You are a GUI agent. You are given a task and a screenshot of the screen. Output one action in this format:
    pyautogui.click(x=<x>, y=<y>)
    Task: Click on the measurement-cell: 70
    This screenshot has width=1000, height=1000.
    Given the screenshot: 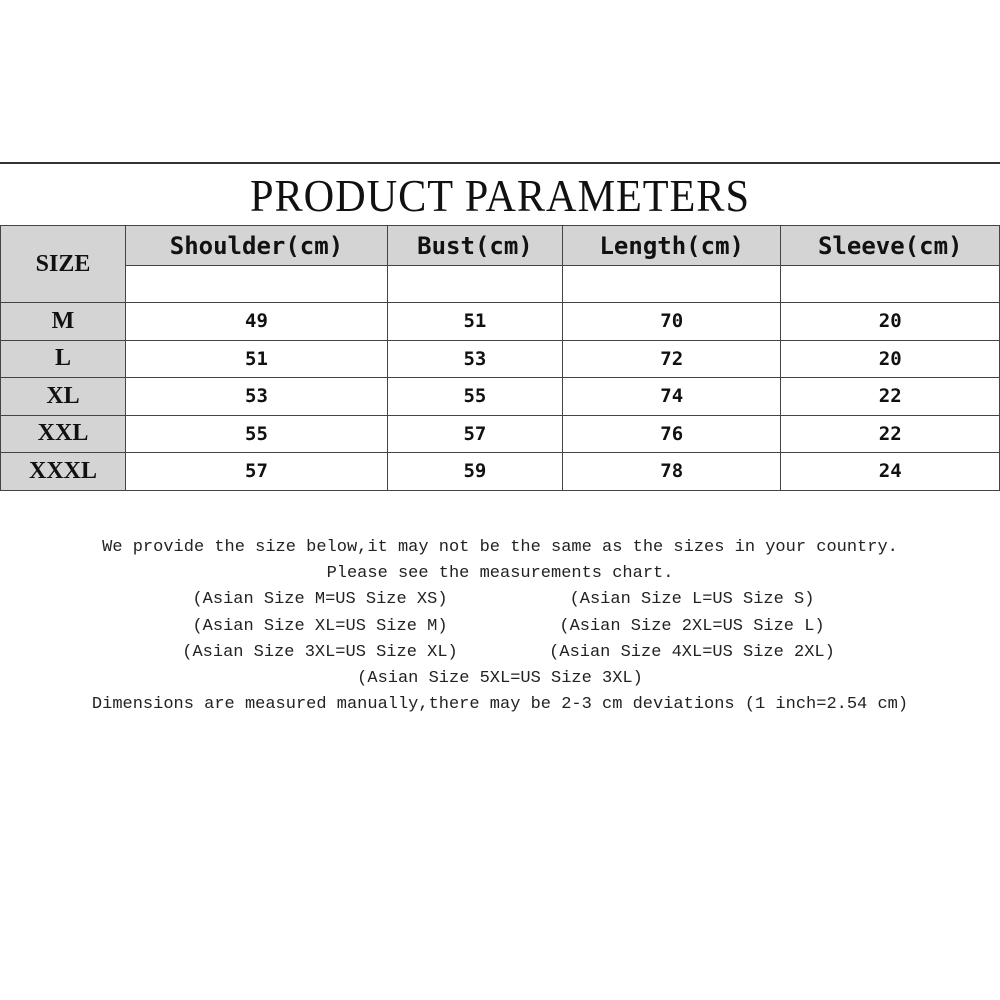 What is the action you would take?
    pyautogui.click(x=671, y=321)
    